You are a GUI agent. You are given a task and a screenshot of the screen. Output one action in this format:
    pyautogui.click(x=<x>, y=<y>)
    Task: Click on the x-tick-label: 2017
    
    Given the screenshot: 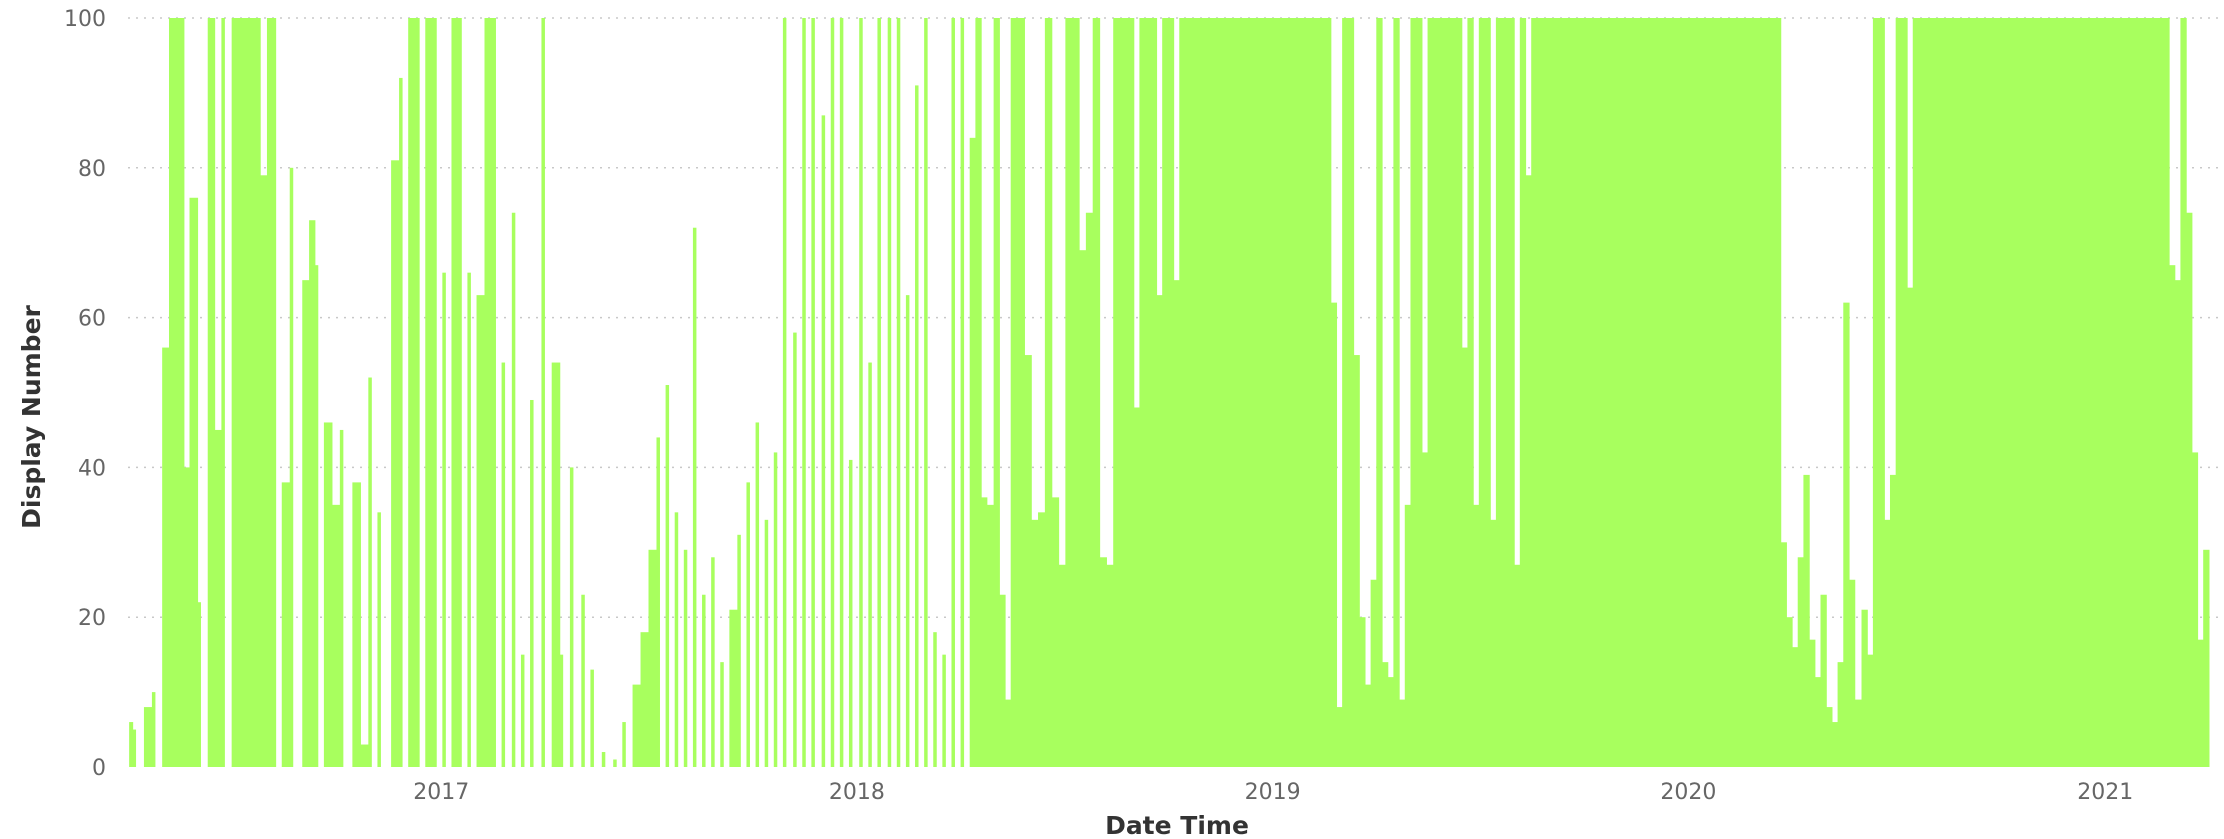 What is the action you would take?
    pyautogui.click(x=441, y=792)
    